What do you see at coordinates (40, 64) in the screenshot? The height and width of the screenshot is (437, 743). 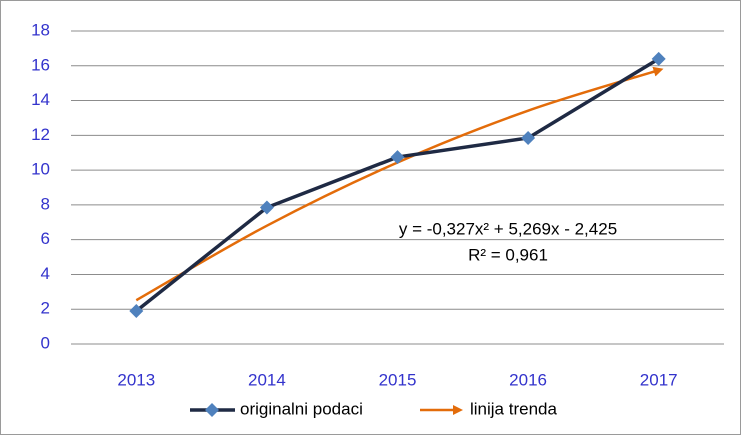 I see `y-tick-label: 16` at bounding box center [40, 64].